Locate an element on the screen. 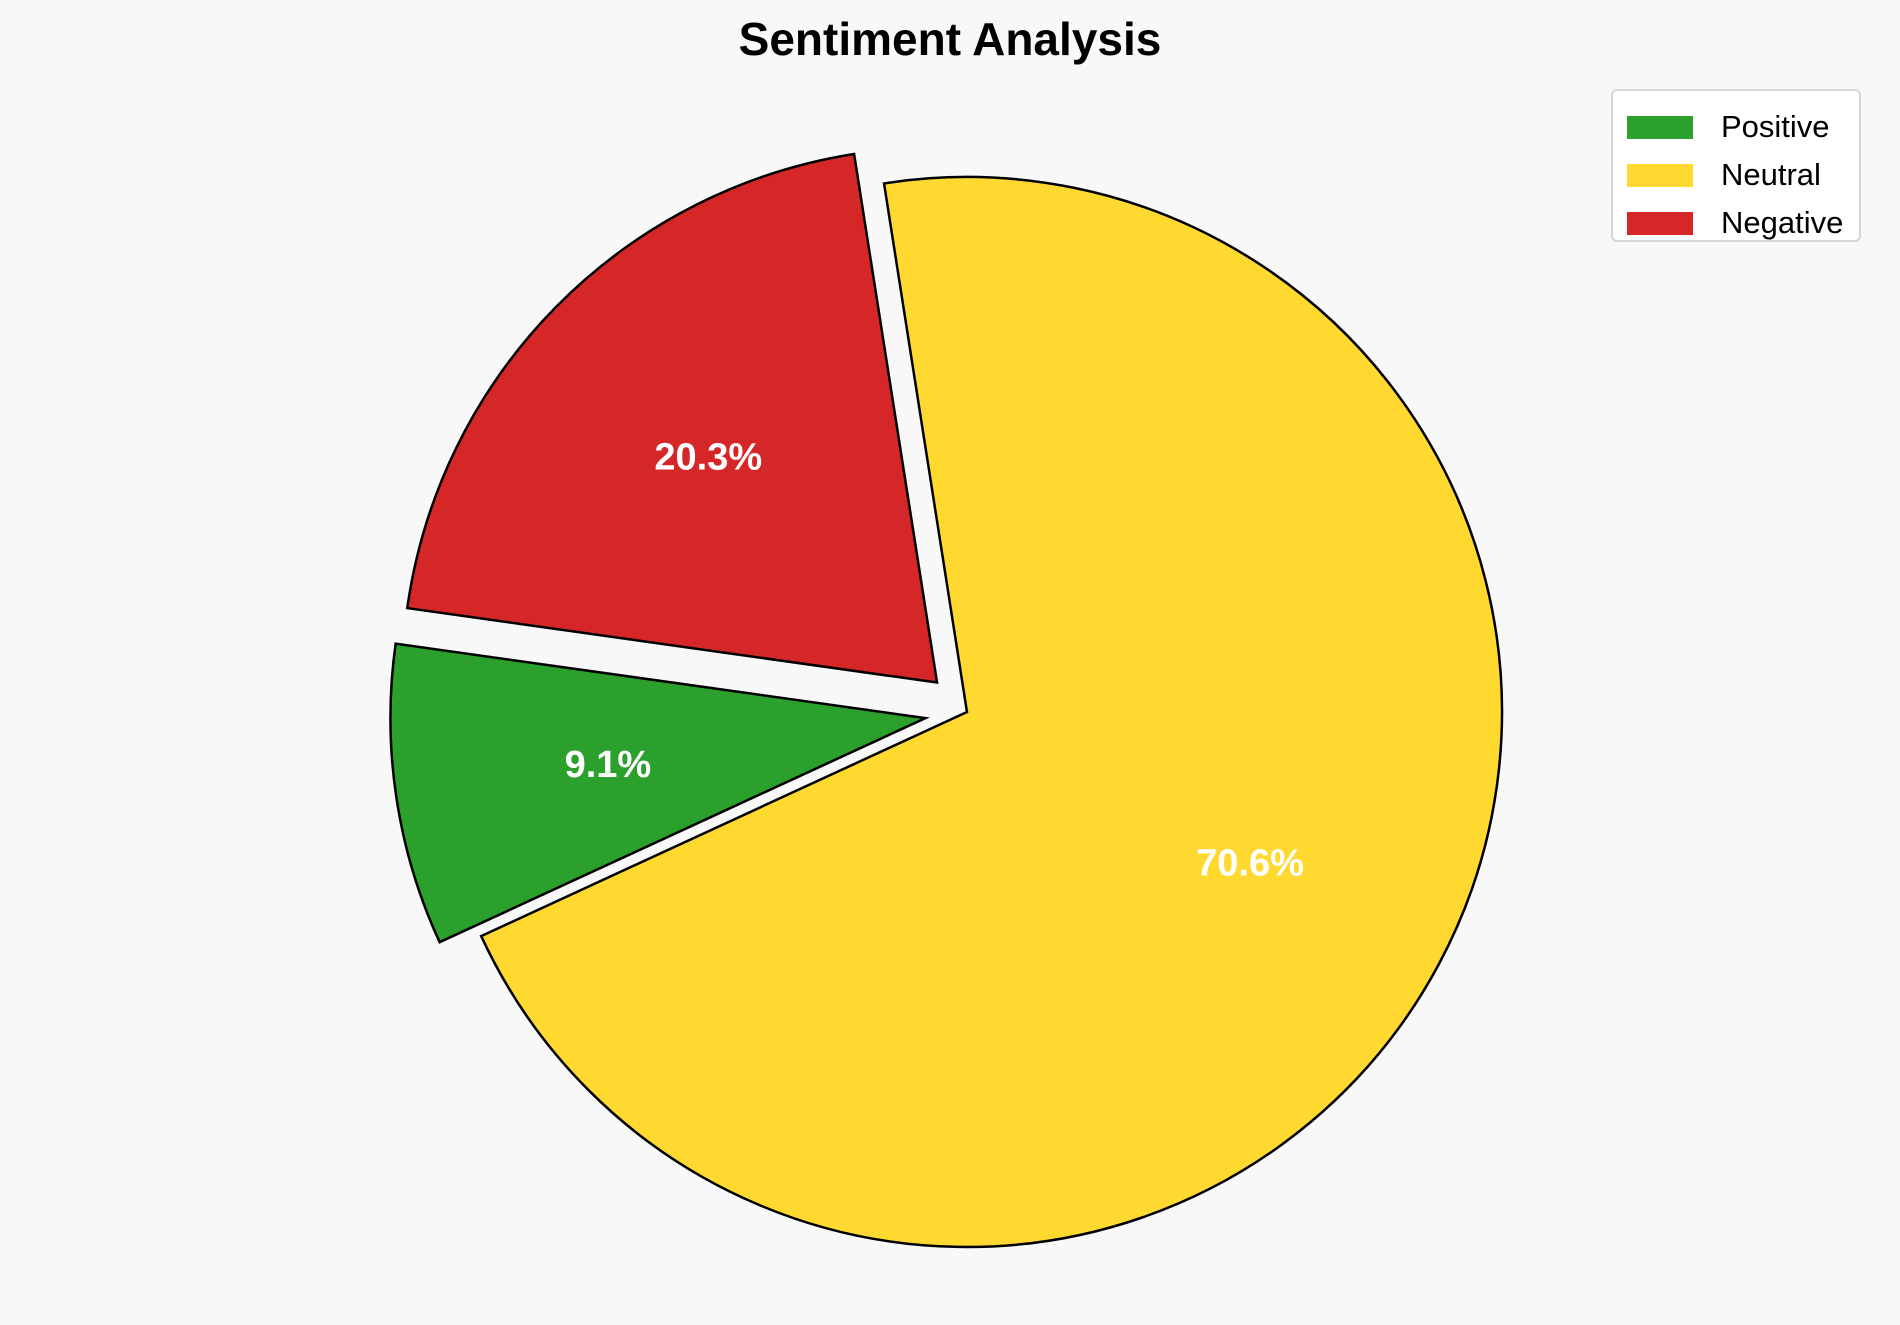 Image resolution: width=1900 pixels, height=1325 pixels. legend: Positive Neutral Negative is located at coordinates (1736, 165).